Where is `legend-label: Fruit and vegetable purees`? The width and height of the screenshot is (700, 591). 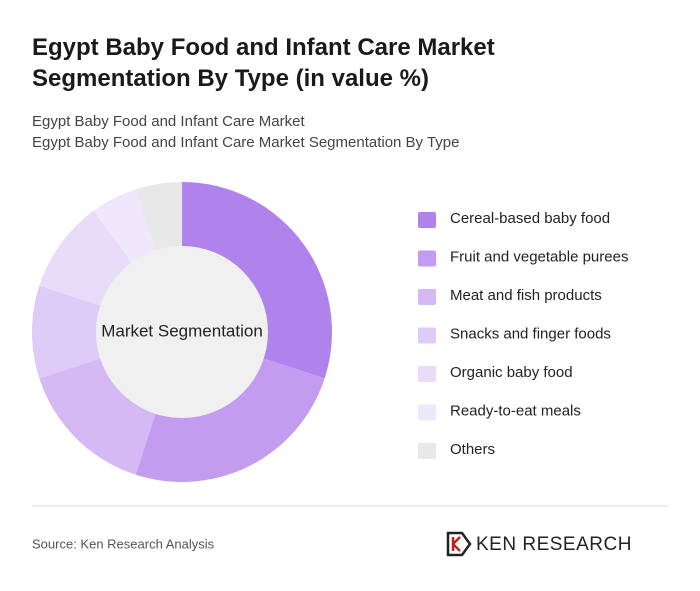 legend-label: Fruit and vegetable purees is located at coordinates (539, 256).